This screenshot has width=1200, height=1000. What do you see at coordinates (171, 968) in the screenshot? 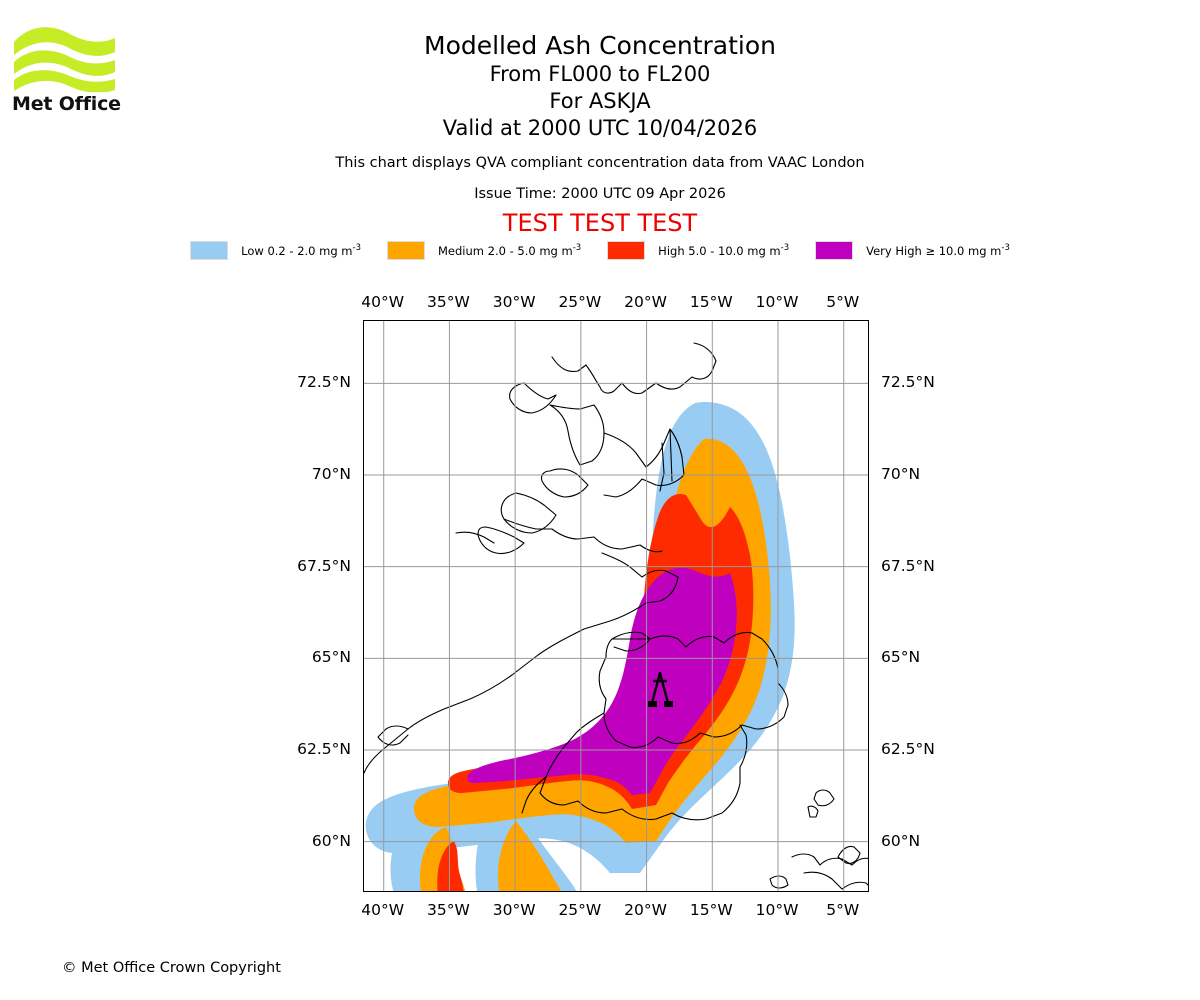
I see `copyright-notice: © Met Office Crown Copyright` at bounding box center [171, 968].